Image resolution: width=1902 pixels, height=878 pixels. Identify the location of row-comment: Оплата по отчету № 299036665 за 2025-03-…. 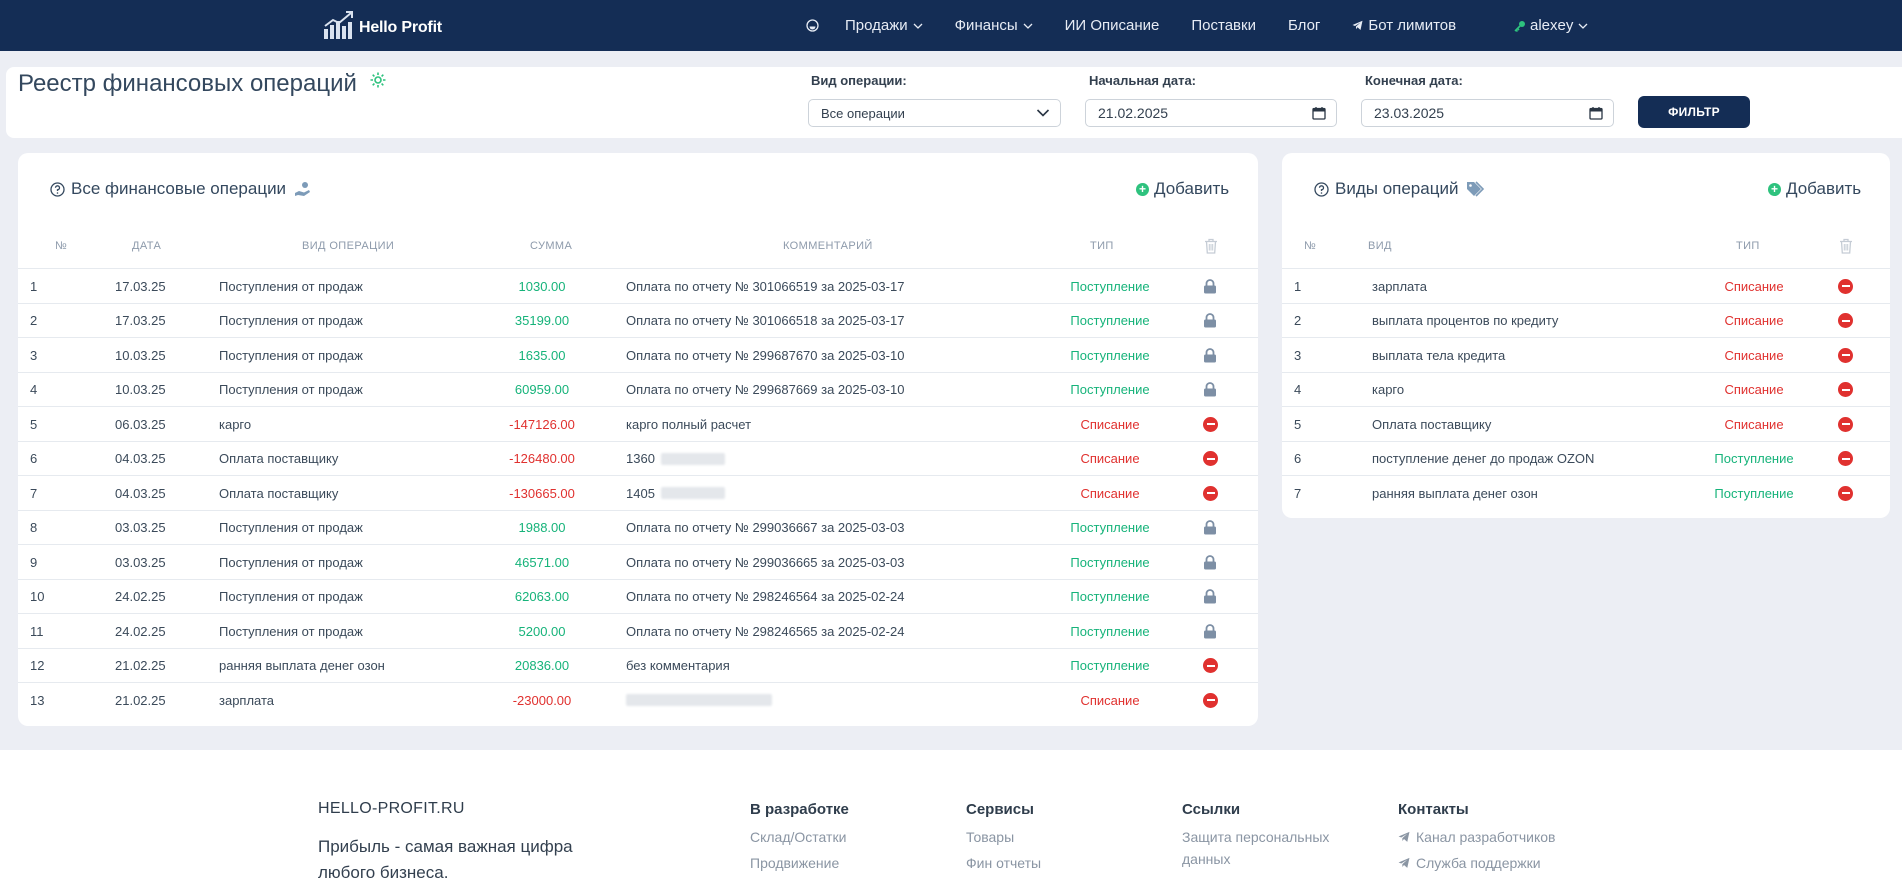
(765, 562).